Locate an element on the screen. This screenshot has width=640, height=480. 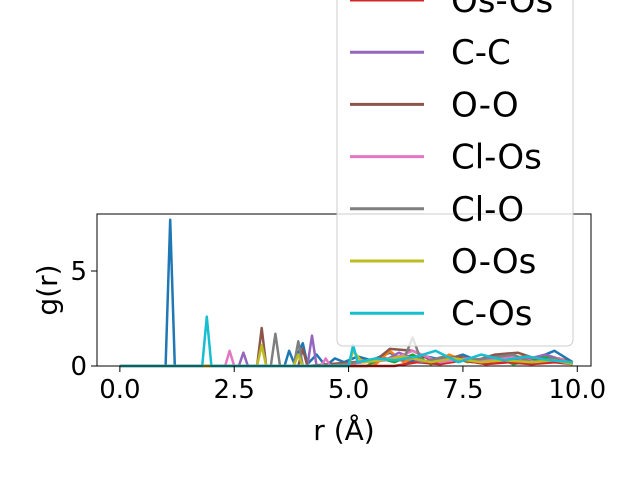
x-tick-label: 10.0 is located at coordinates (577, 390).